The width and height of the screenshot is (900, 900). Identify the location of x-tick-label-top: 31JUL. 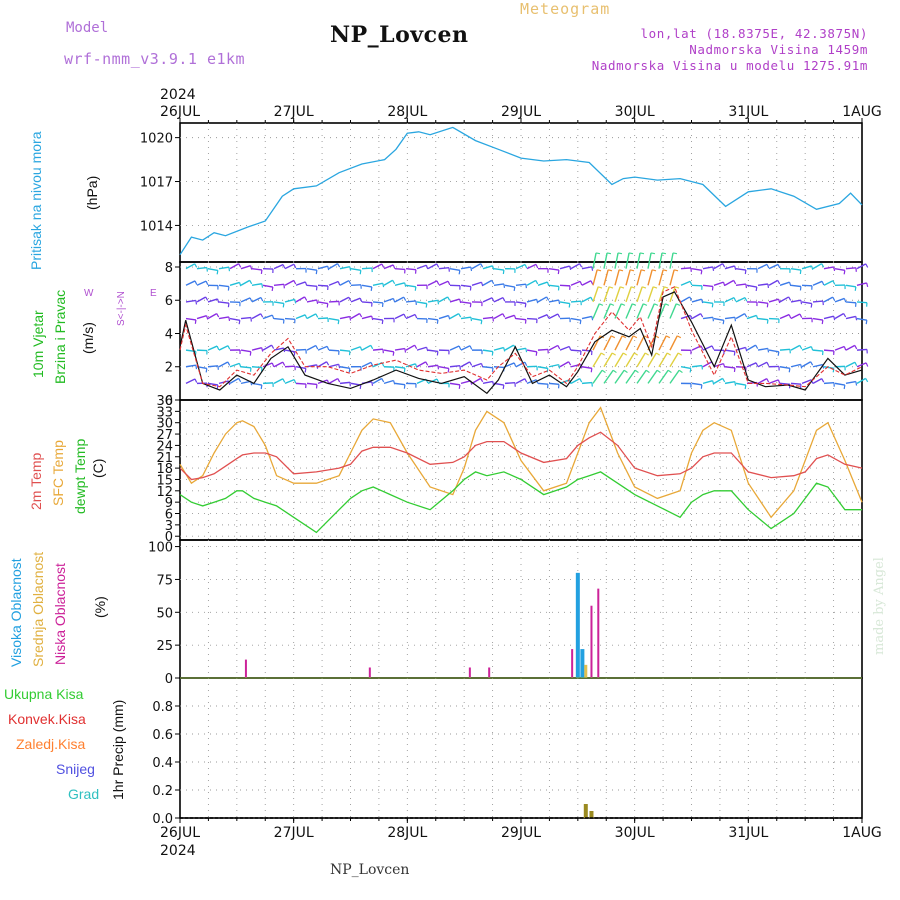
(748, 112).